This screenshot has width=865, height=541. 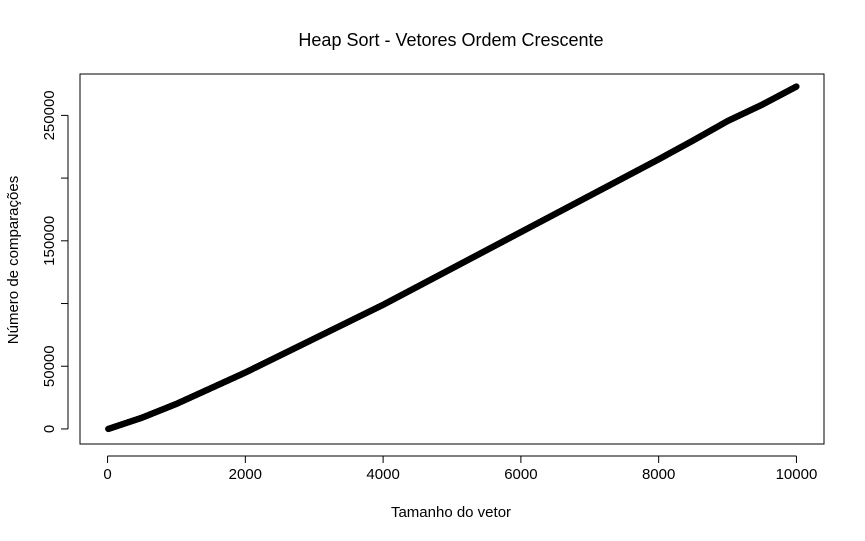 What do you see at coordinates (797, 474) in the screenshot?
I see `x-tick-label: 10000` at bounding box center [797, 474].